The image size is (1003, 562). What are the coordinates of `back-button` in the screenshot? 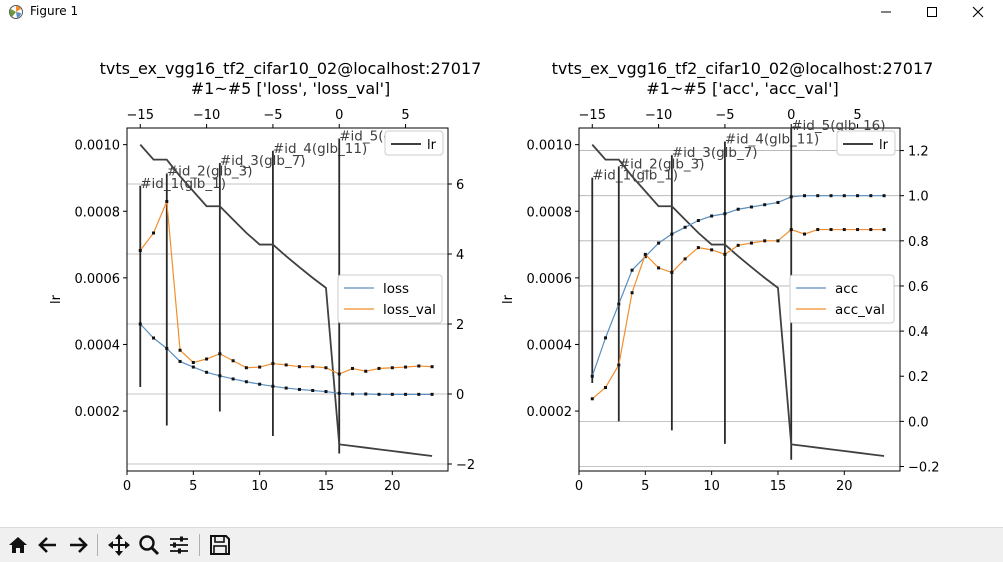 It's located at (48, 545).